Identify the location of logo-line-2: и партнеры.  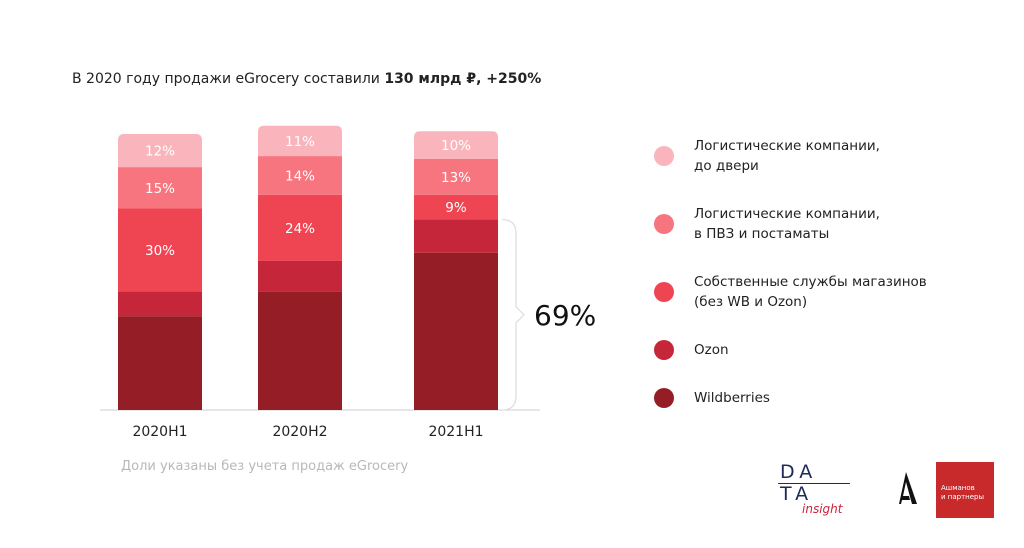
(963, 497).